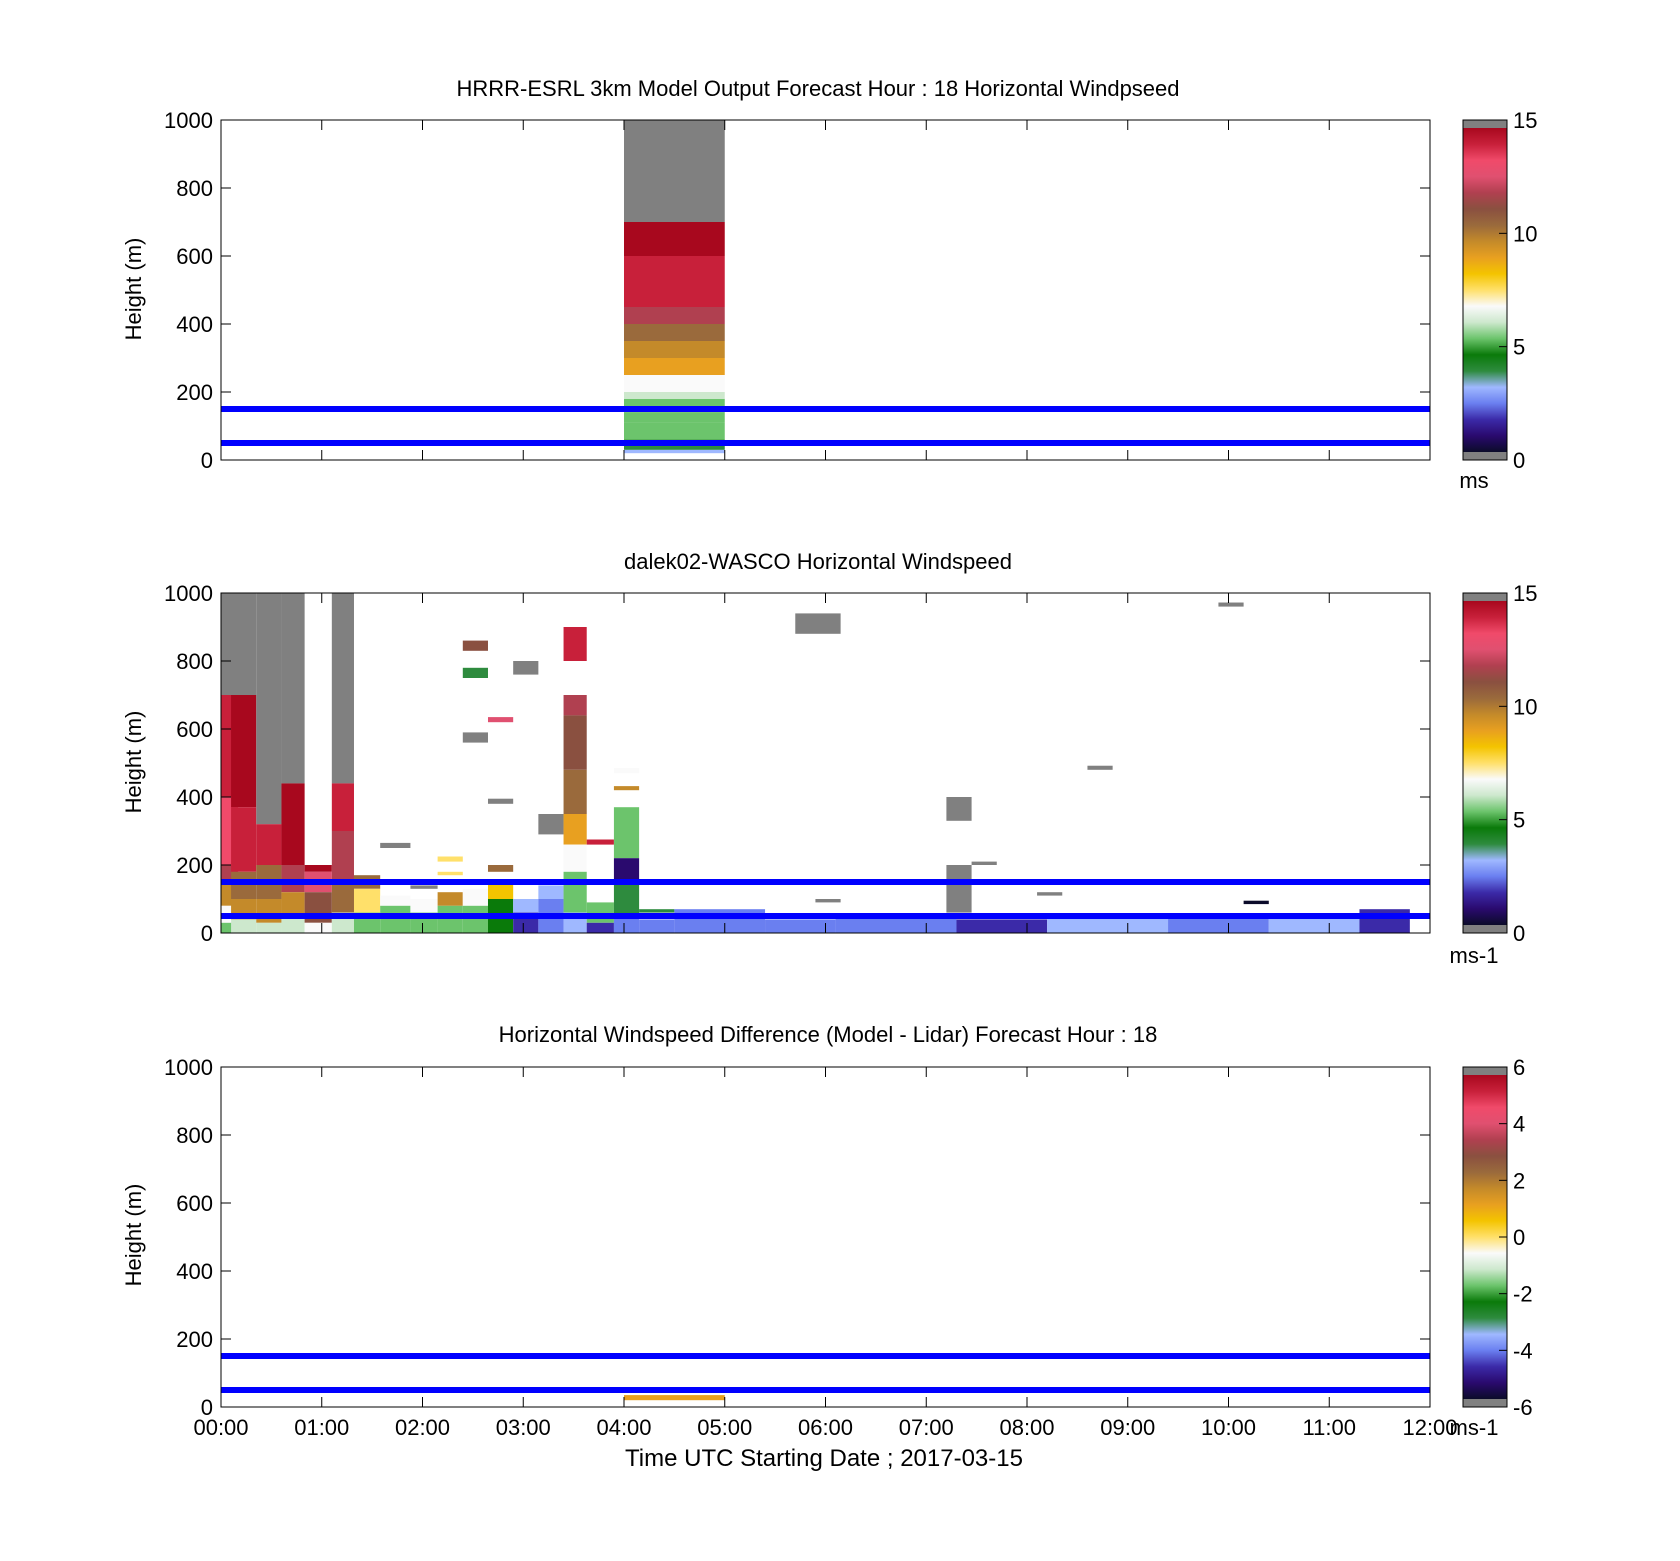  Describe the element at coordinates (1523, 1294) in the screenshot. I see `colorbar-tick-label: -2` at that location.